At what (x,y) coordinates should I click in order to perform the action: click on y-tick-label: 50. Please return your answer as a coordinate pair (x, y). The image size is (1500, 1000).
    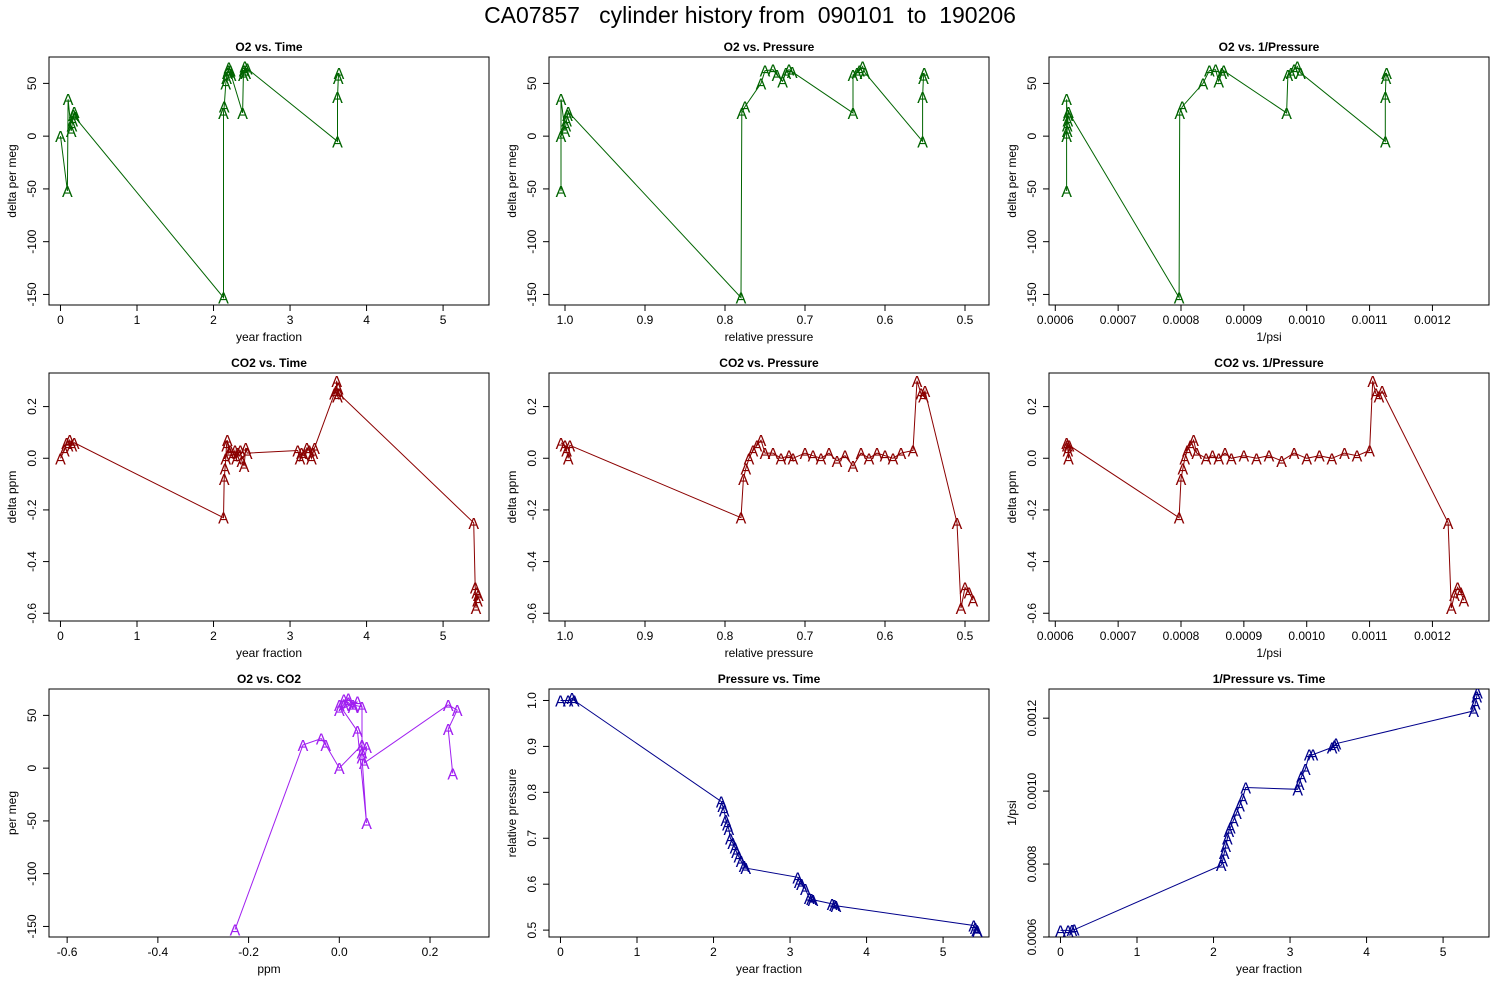
    Looking at the image, I should click on (532, 83).